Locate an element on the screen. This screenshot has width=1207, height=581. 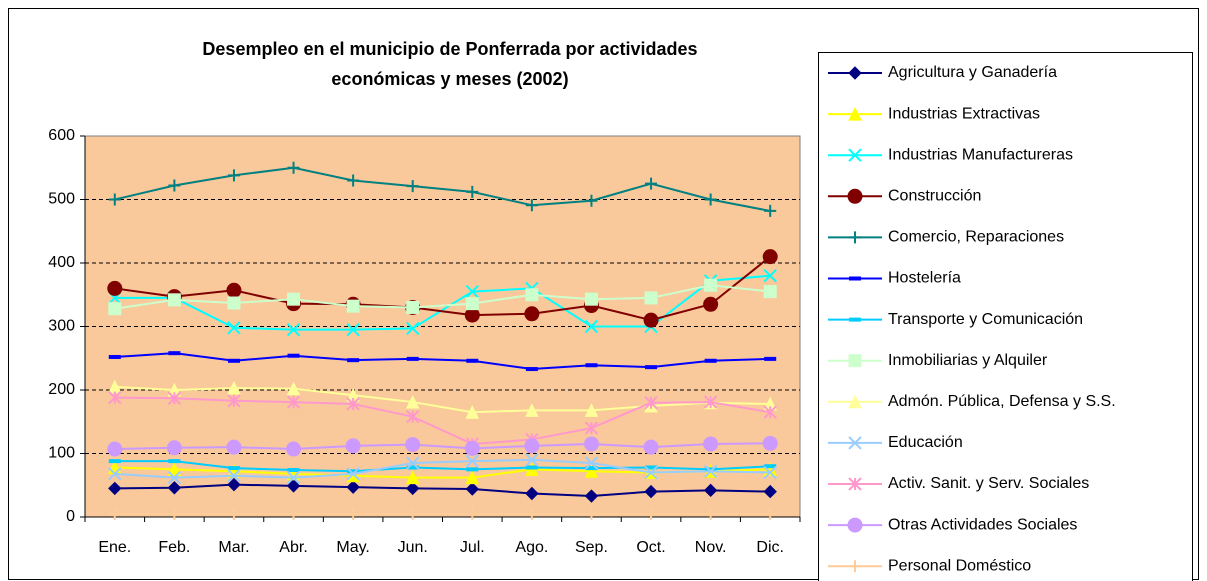
legend-label: Transporte y Comunicación is located at coordinates (985, 319).